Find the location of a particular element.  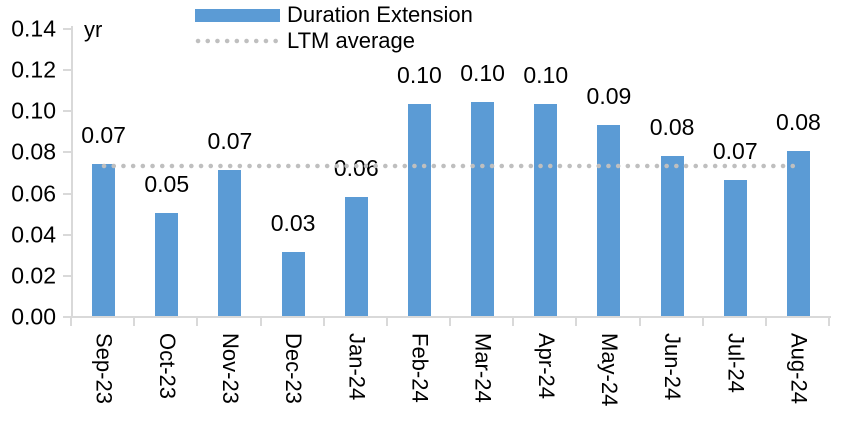

y-tick-label: 0.12 is located at coordinates (33, 69).